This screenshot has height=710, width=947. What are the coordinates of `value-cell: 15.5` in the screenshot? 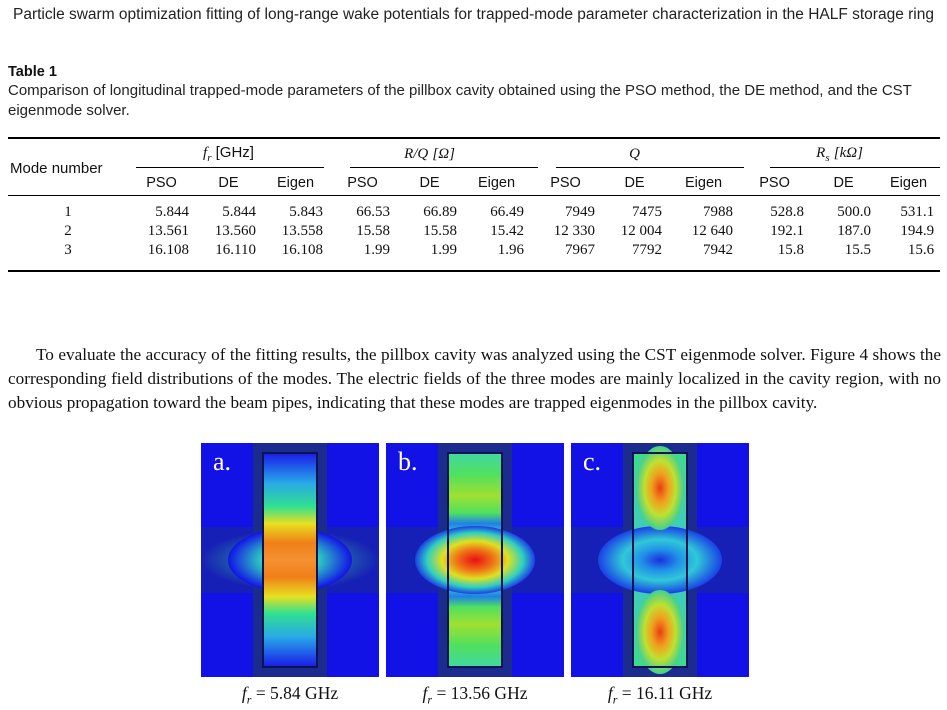 It's located at (858, 250).